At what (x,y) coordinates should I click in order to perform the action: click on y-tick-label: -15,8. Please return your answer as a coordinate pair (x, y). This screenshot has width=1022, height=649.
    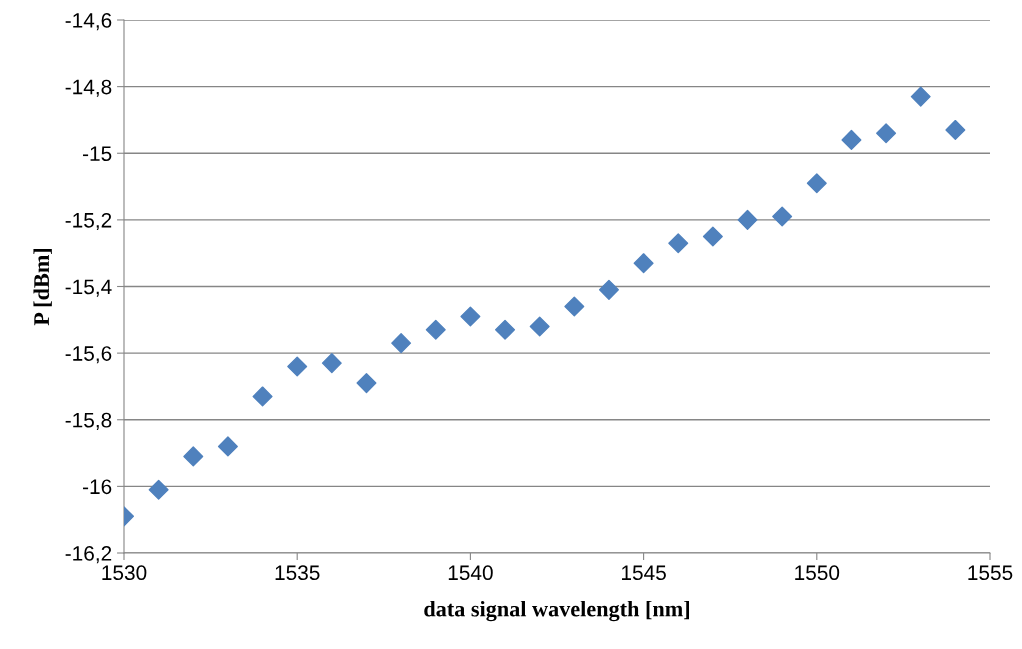
    Looking at the image, I should click on (88, 421).